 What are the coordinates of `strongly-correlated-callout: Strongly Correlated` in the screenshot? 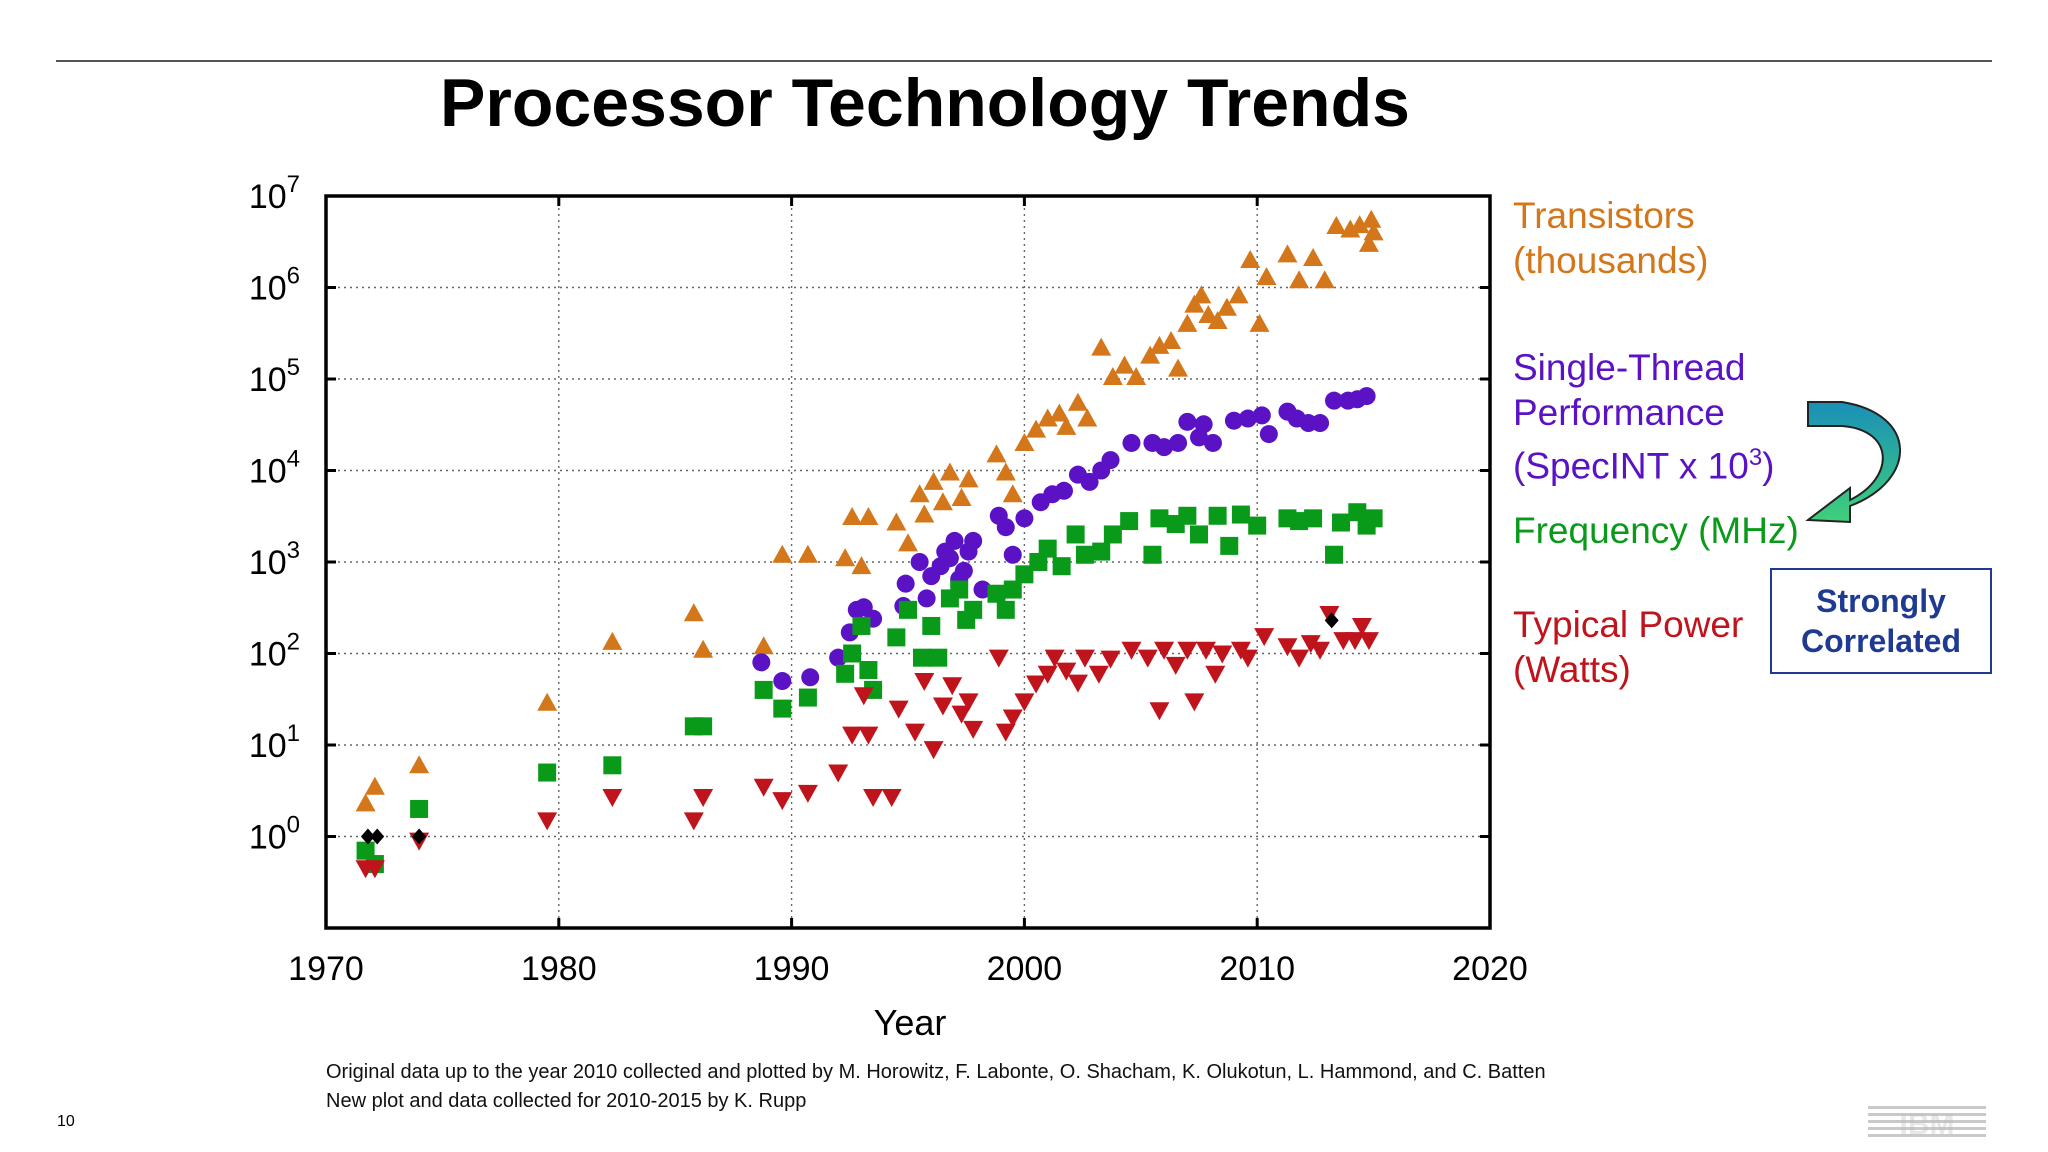 It's located at (1881, 621).